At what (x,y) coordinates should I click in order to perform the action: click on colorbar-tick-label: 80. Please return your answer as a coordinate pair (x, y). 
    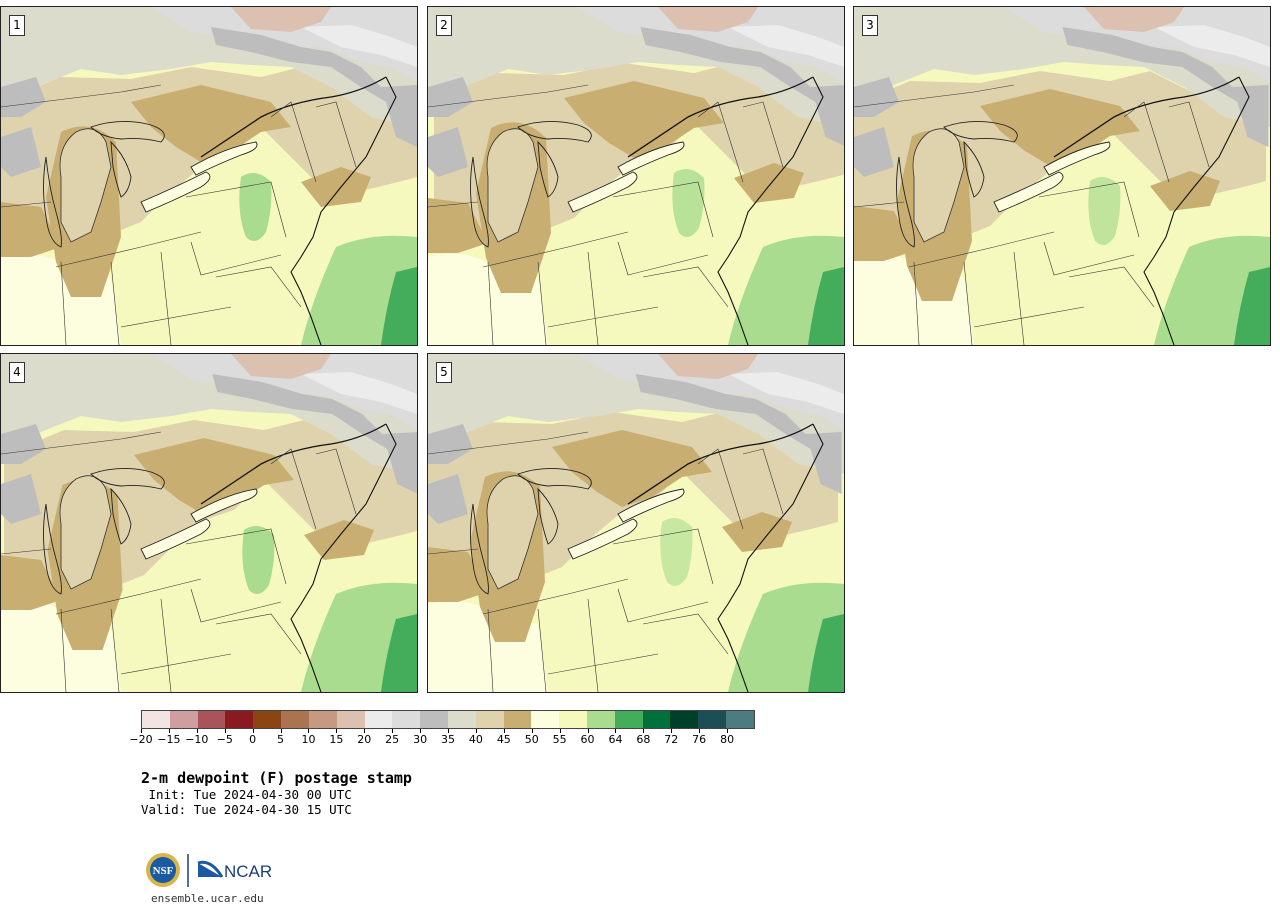
    Looking at the image, I should click on (727, 739).